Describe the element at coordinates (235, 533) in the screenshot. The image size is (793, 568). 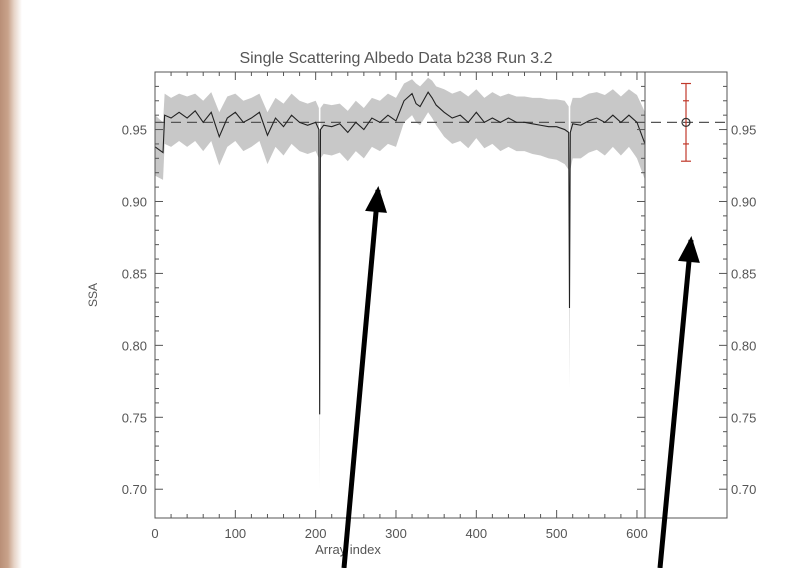
I see `x-tick-label: 100` at that location.